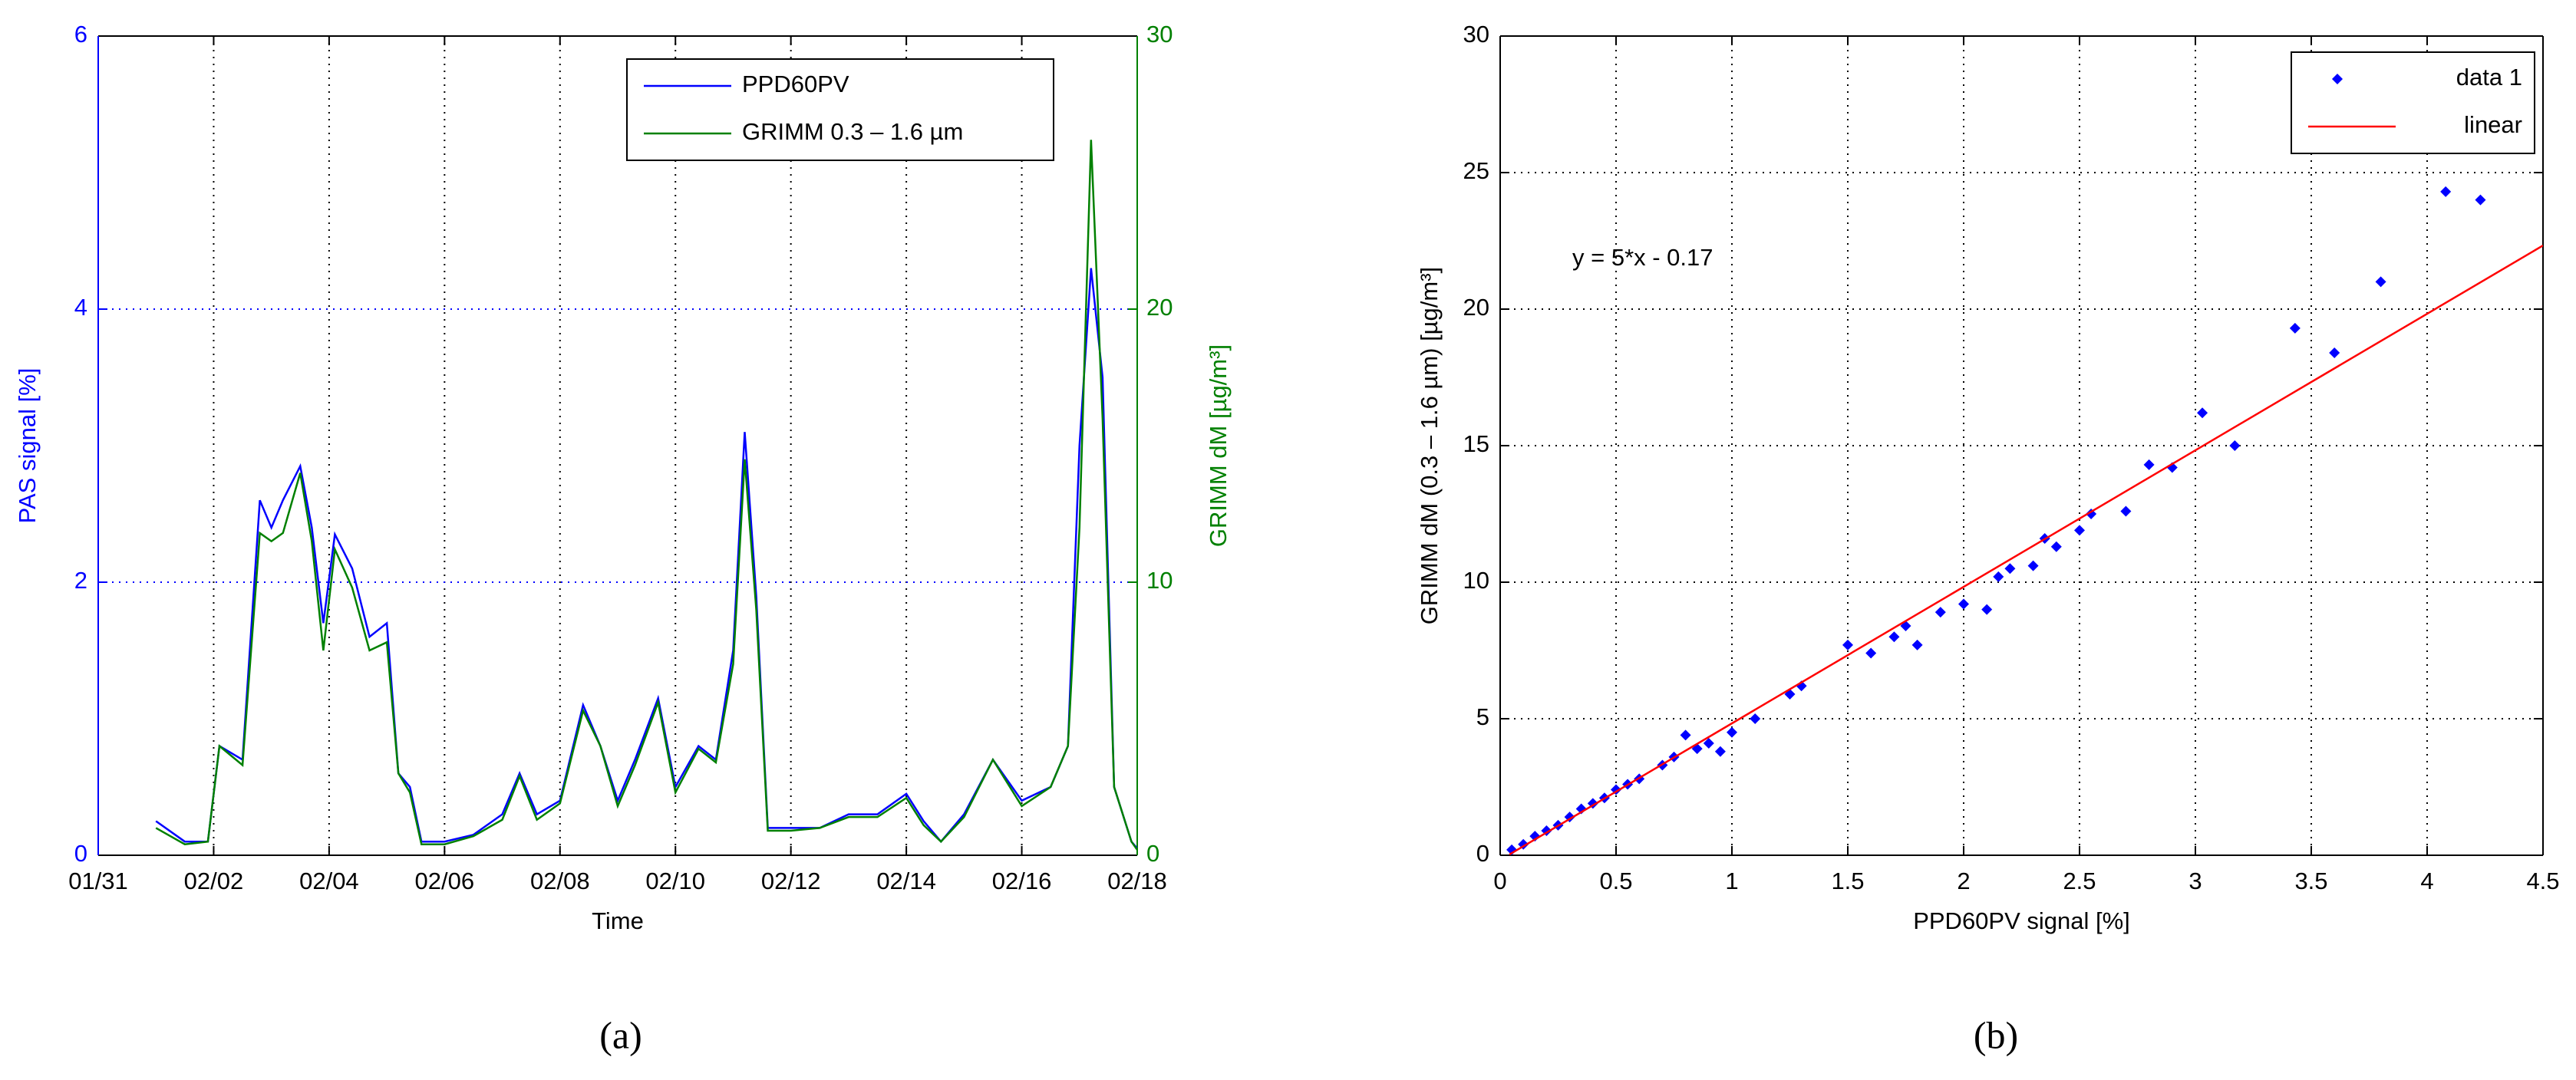 This screenshot has width=2576, height=1080. Describe the element at coordinates (1964, 881) in the screenshot. I see `x-tick-label: 2` at that location.